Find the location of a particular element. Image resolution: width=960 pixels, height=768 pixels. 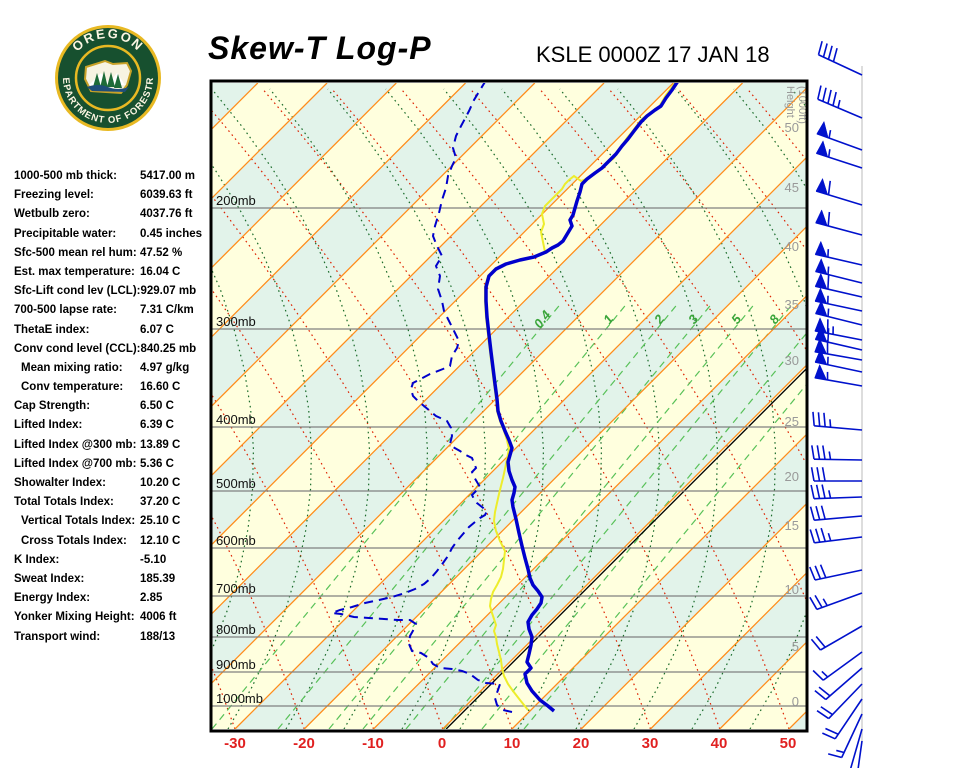

logo-inner-ring is located at coordinates (108, 78).